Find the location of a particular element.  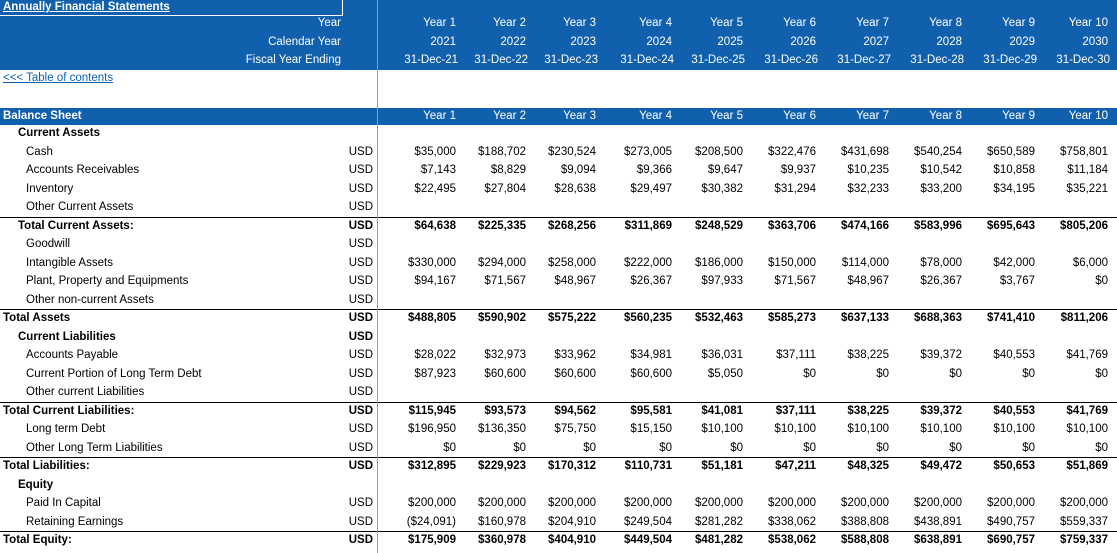

table-cell-value: $438,891 is located at coordinates (938, 522).